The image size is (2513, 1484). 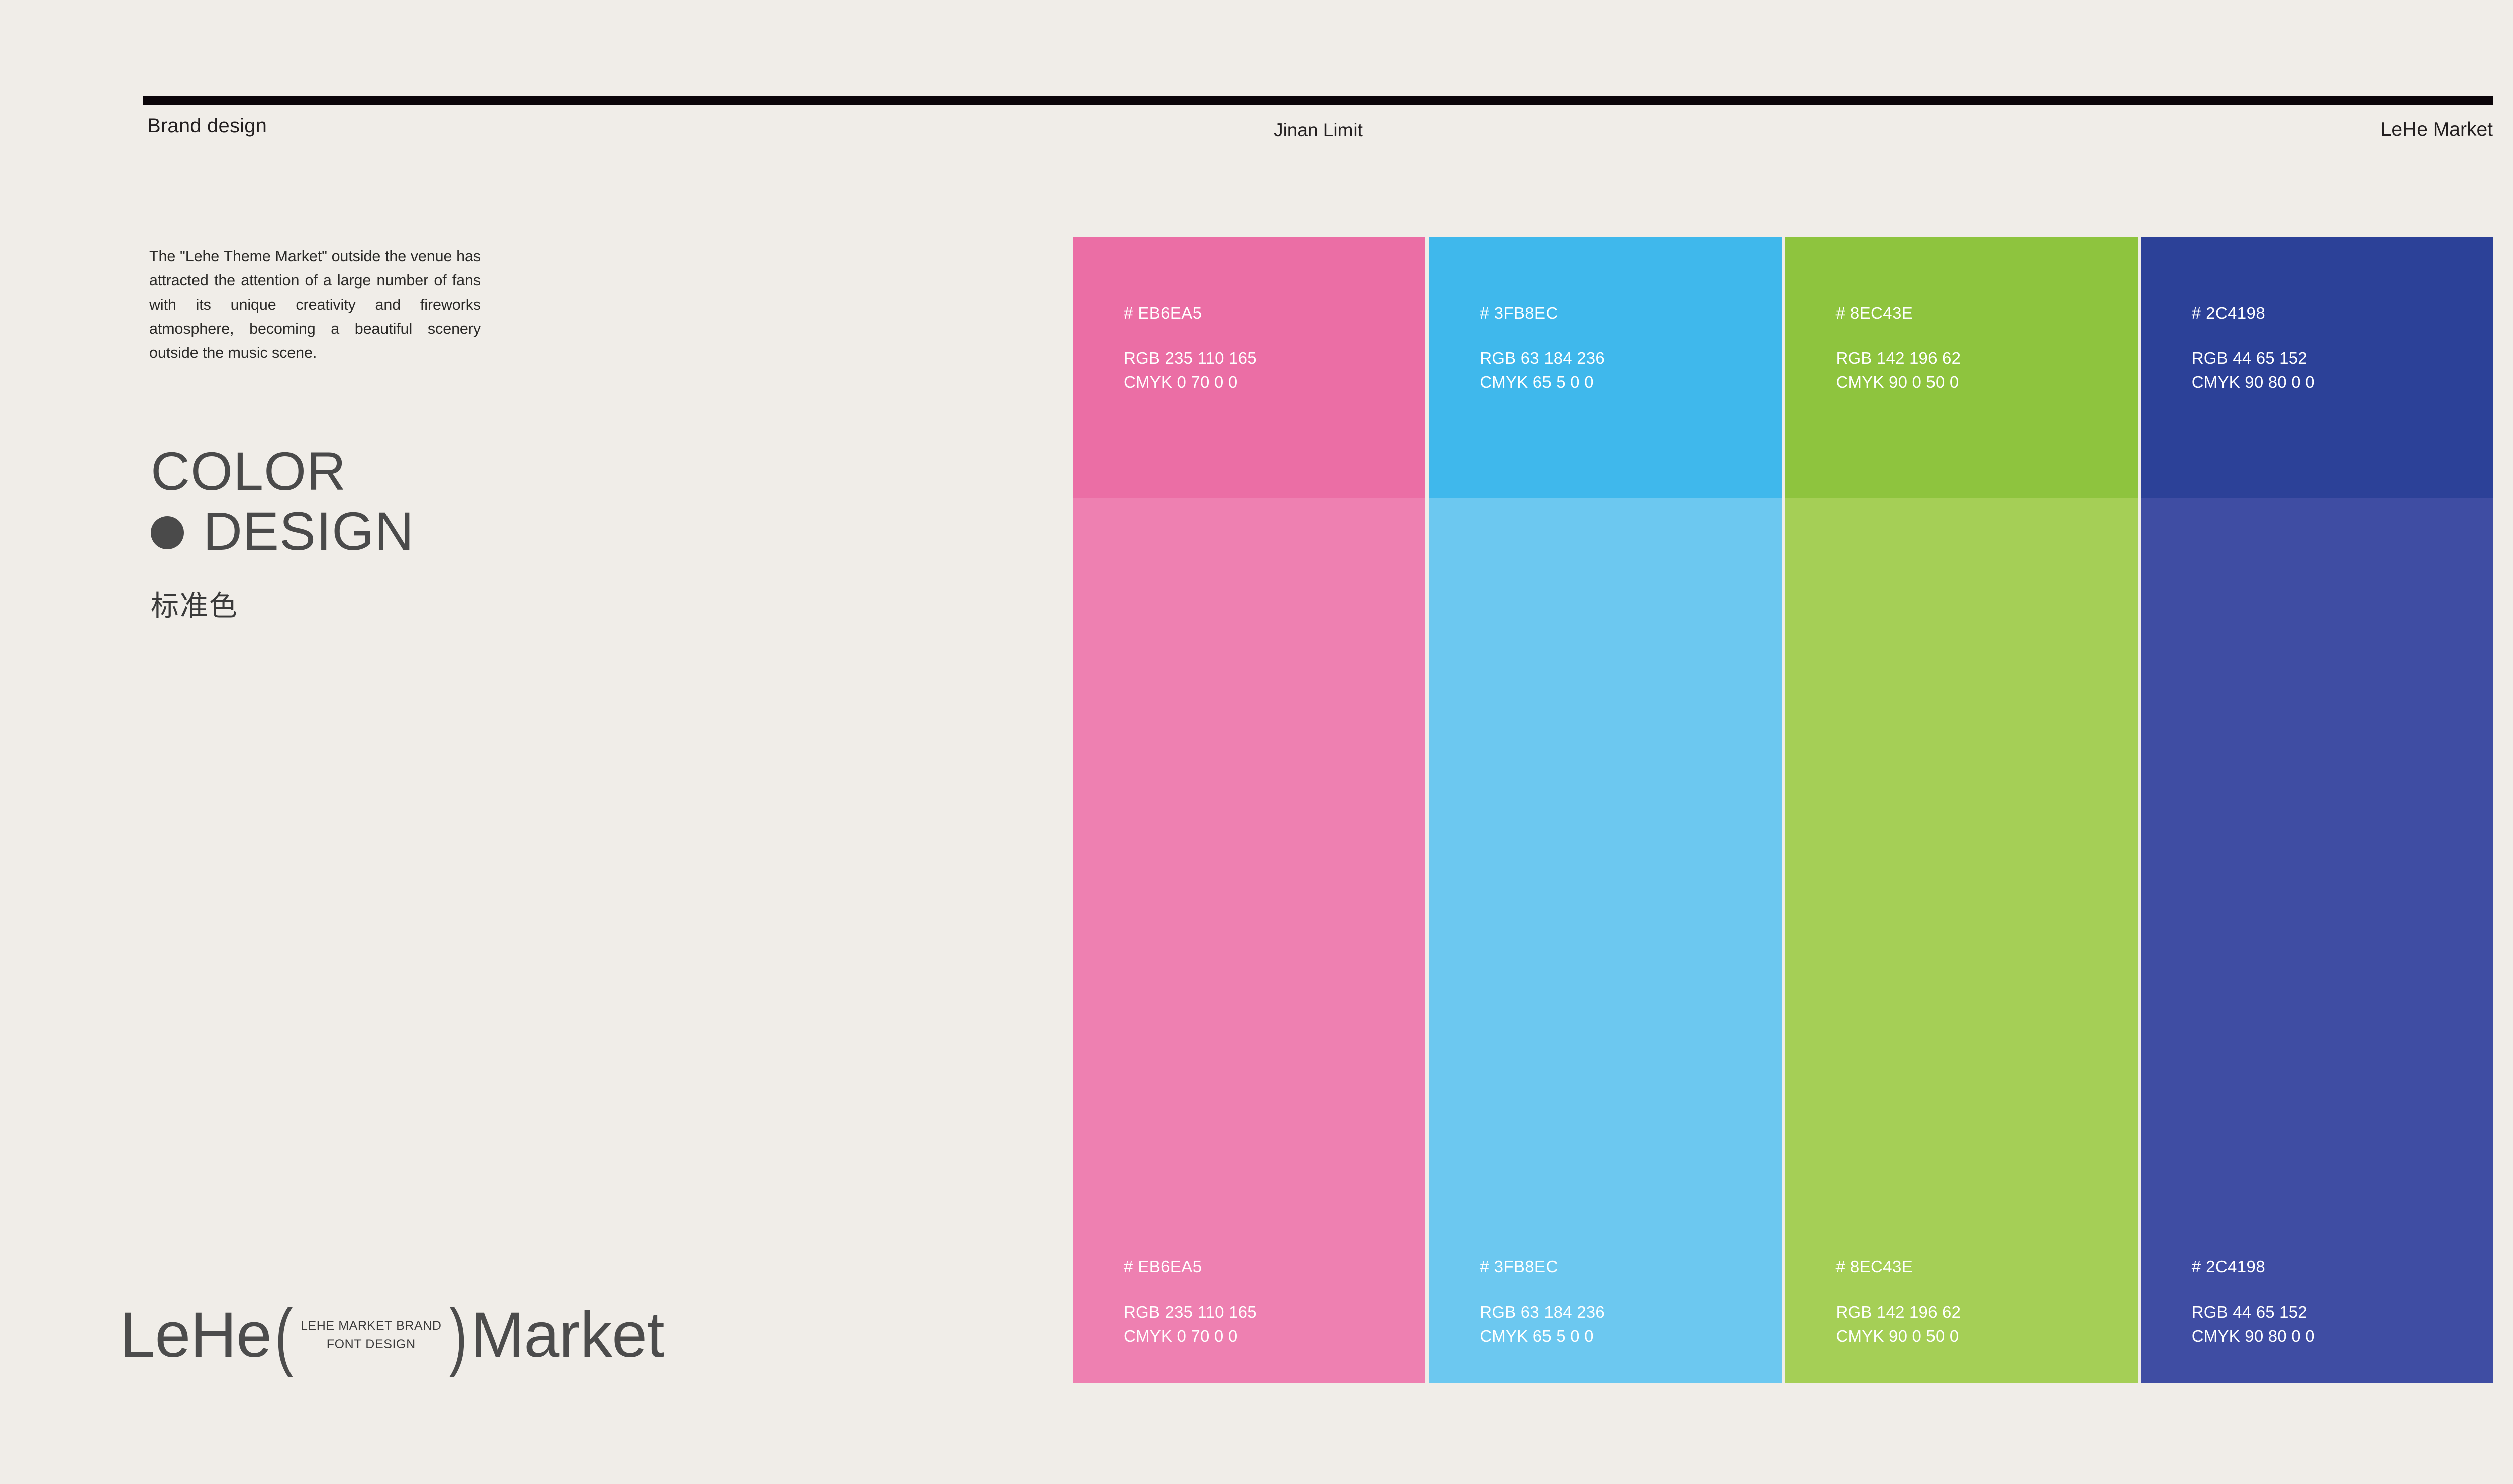 What do you see at coordinates (1519, 1267) in the screenshot?
I see `swatch-hex-cyan-bottom: # 3FB8EC` at bounding box center [1519, 1267].